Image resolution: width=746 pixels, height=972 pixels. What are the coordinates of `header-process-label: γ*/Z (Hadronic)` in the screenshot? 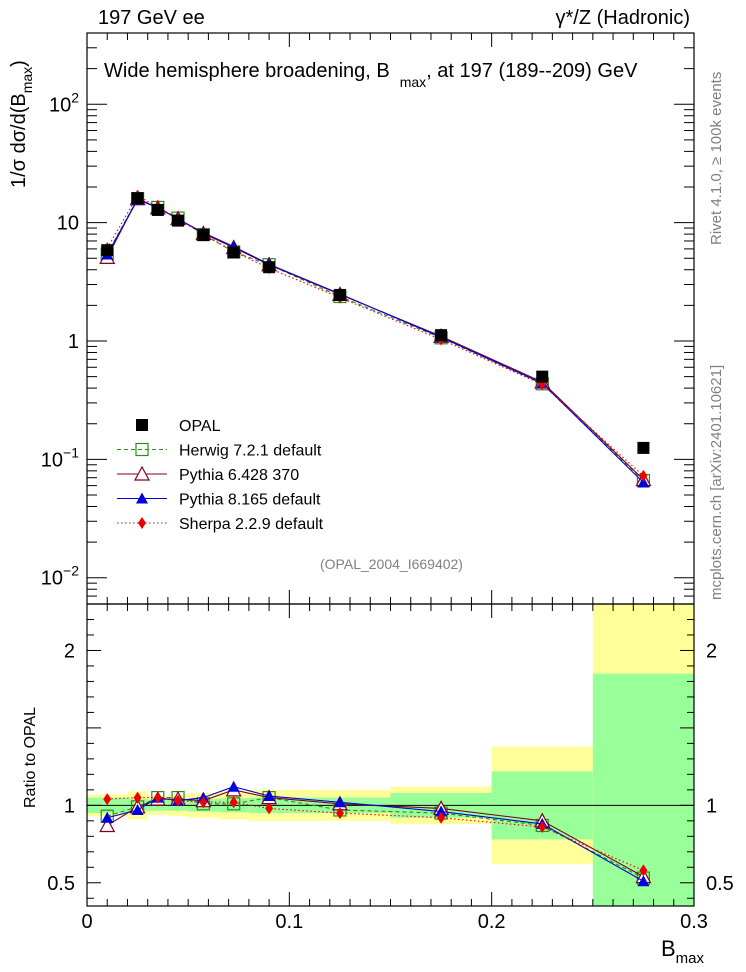 It's located at (622, 18).